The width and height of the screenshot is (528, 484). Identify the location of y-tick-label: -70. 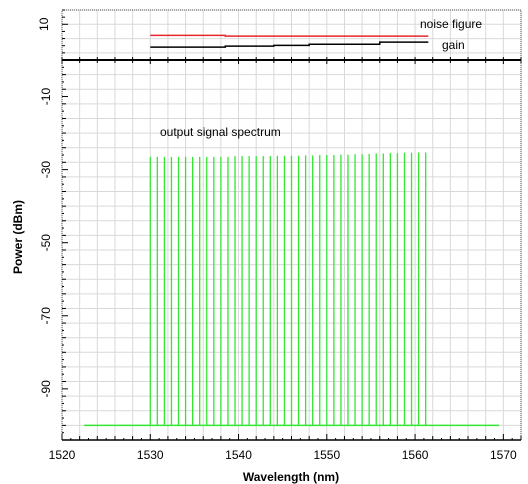
(46, 316).